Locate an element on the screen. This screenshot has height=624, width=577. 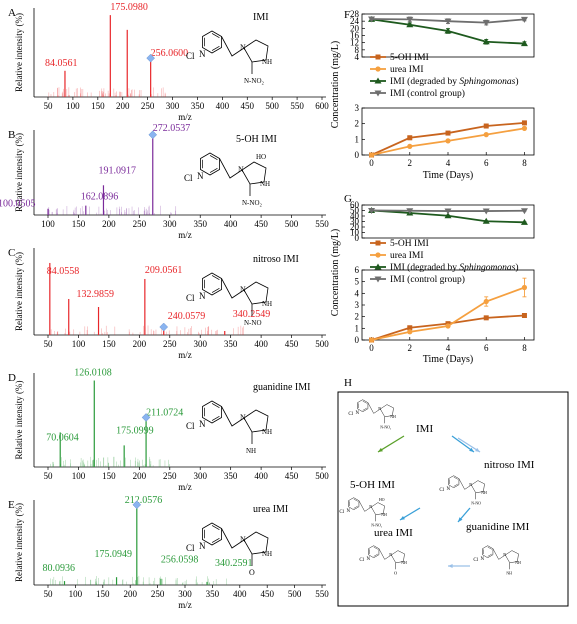
panel-letter: H is located at coordinates (348, 383).